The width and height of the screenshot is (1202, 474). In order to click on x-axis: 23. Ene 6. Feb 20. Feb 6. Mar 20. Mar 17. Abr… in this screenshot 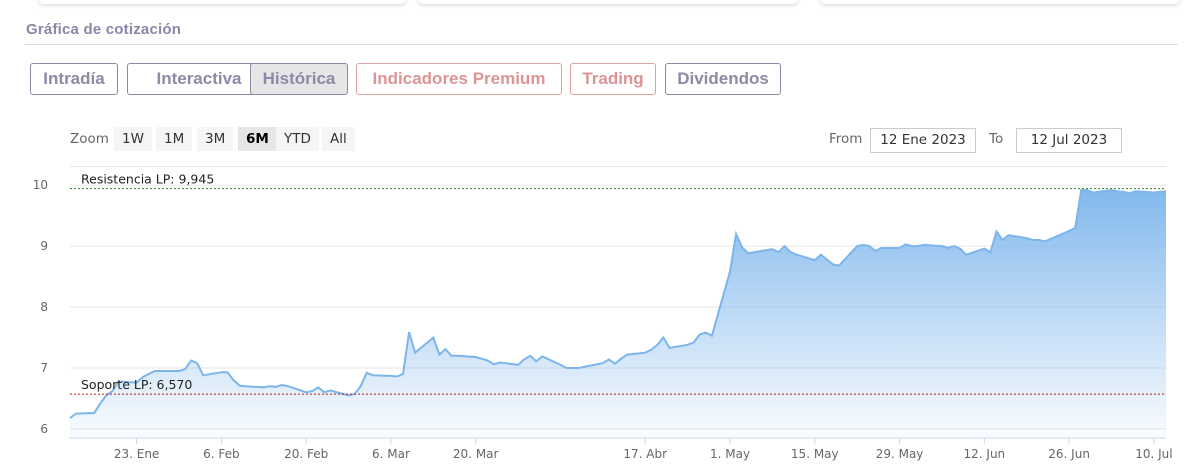, I will do `click(621, 449)`.